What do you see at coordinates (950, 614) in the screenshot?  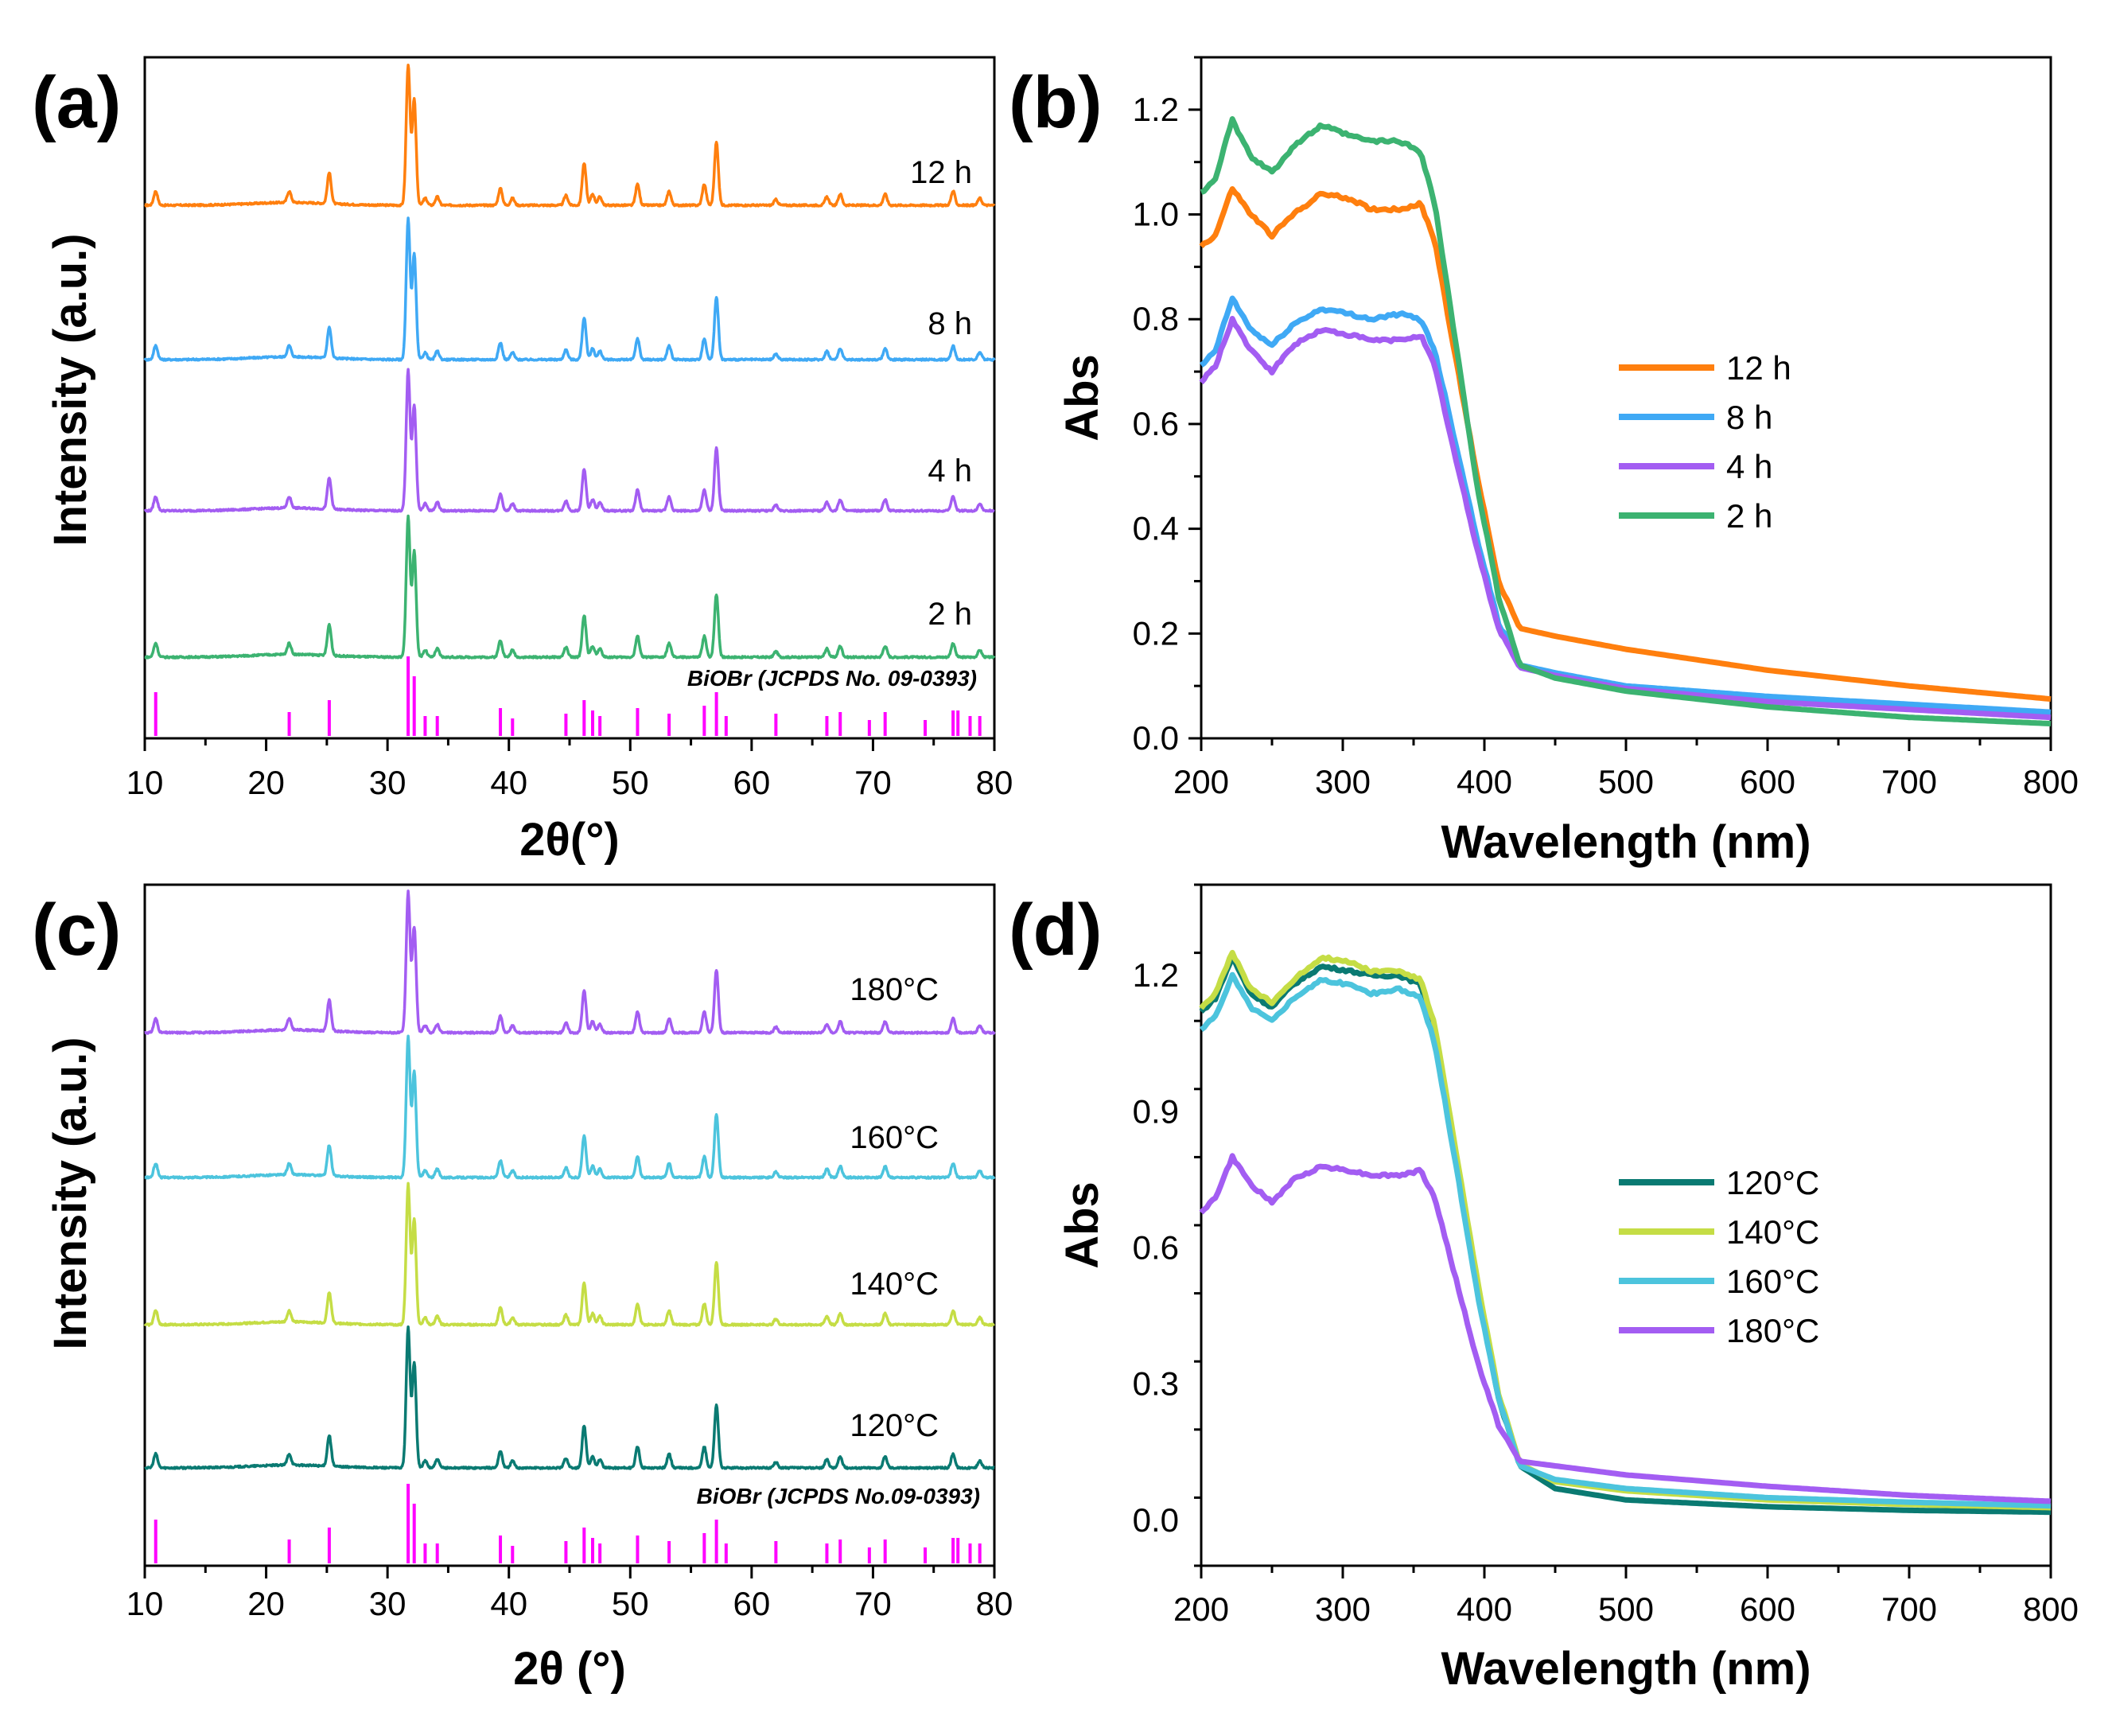 I see `trace-label: 2 h` at bounding box center [950, 614].